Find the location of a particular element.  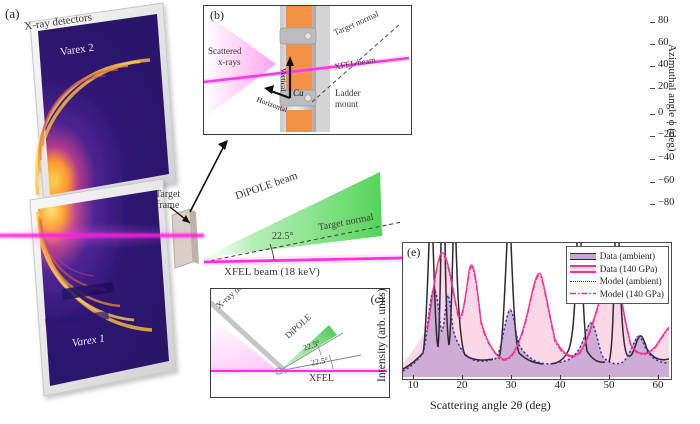

label-xfel-beam-energy: XFEL beam (18 keV) is located at coordinates (272, 272).